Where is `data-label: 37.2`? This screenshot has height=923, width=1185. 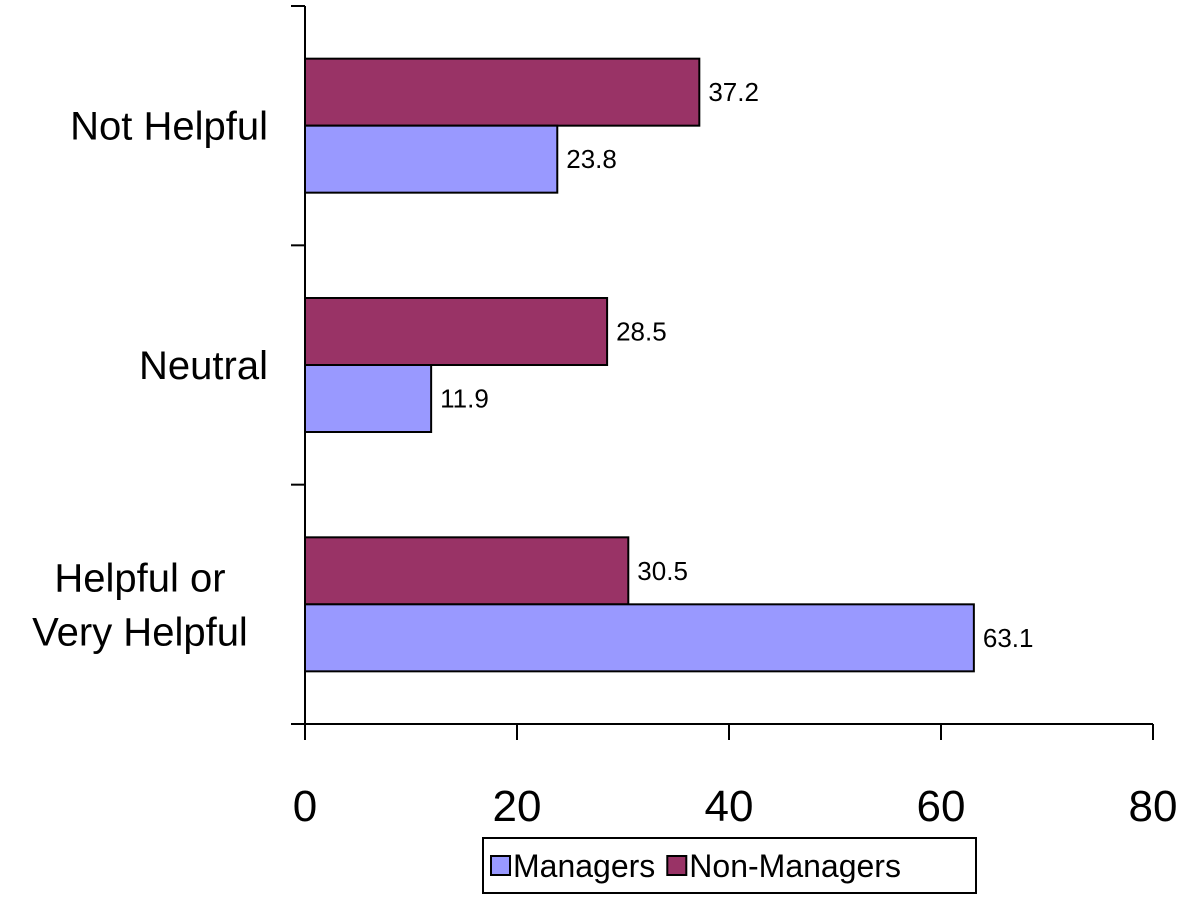 data-label: 37.2 is located at coordinates (733, 92).